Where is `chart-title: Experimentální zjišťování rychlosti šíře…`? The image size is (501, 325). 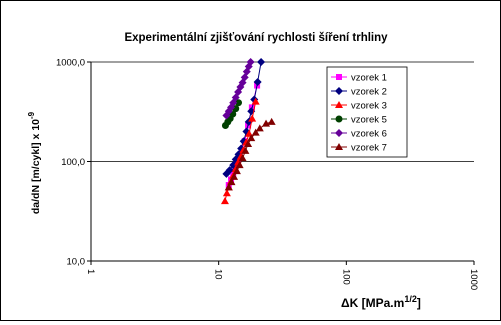 chart-title: Experimentální zjišťování rychlosti šíře… is located at coordinates (256, 38).